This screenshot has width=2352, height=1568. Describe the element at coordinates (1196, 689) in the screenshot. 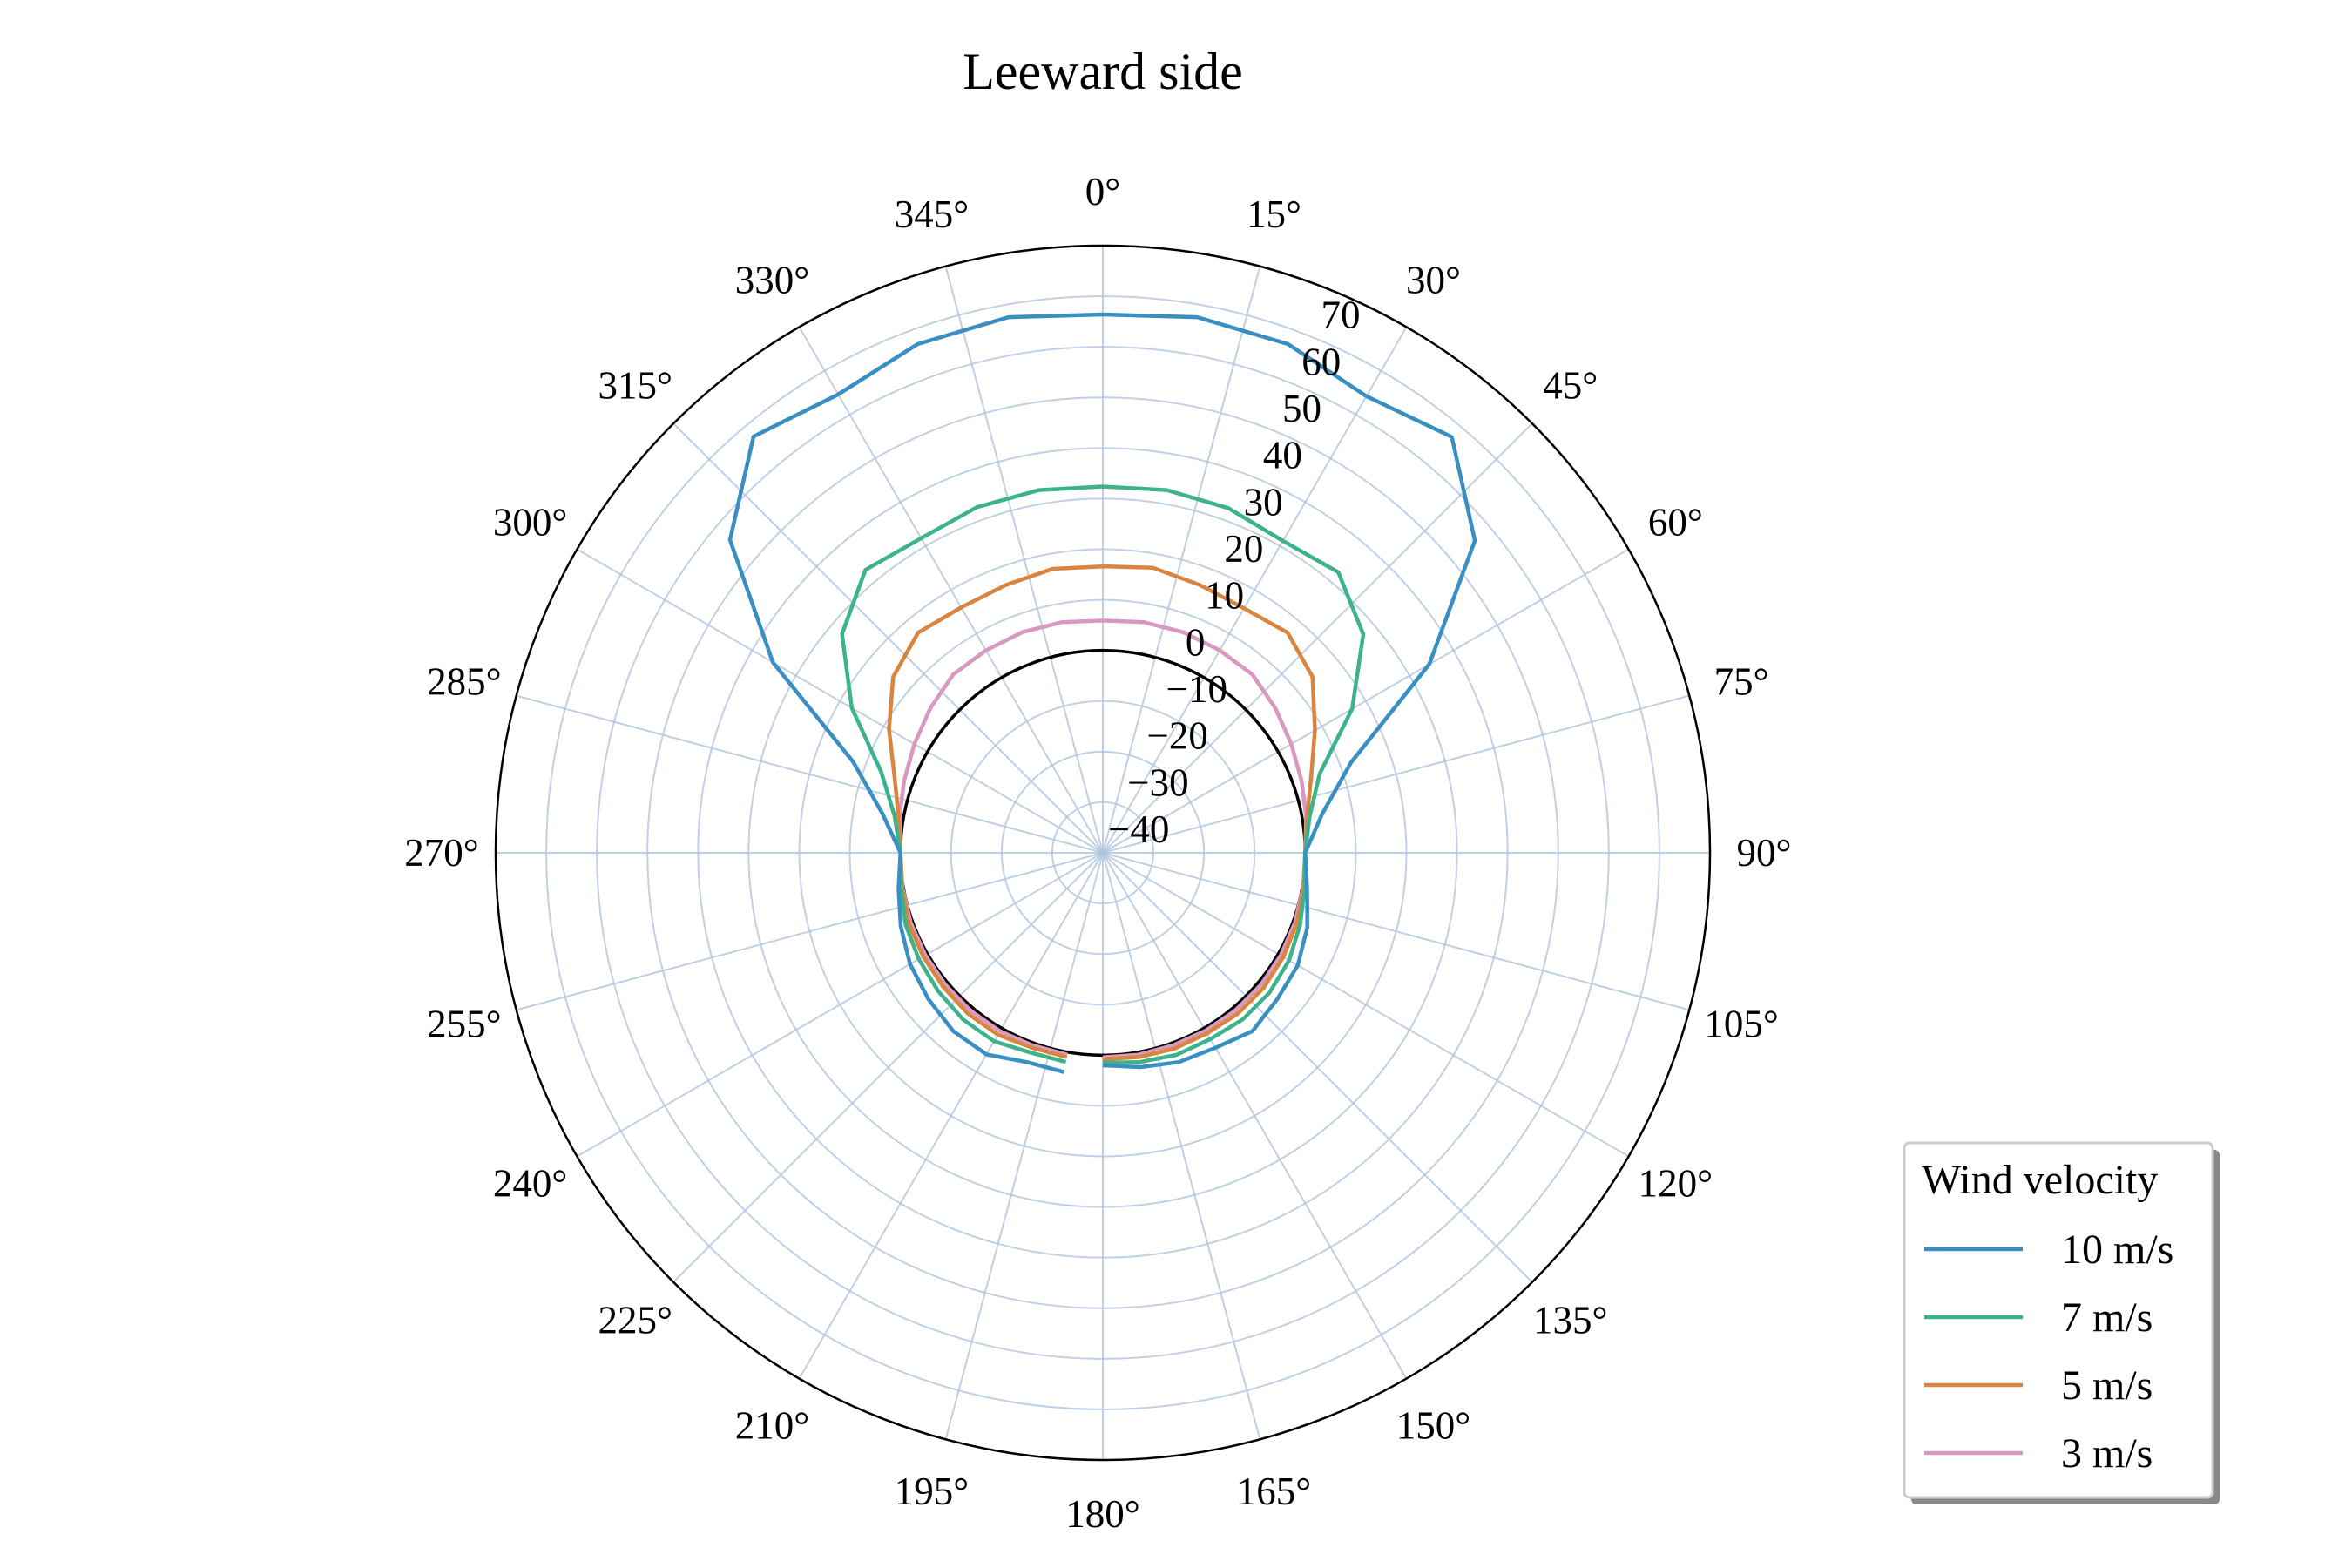

I see `r-tick-label: −10` at that location.